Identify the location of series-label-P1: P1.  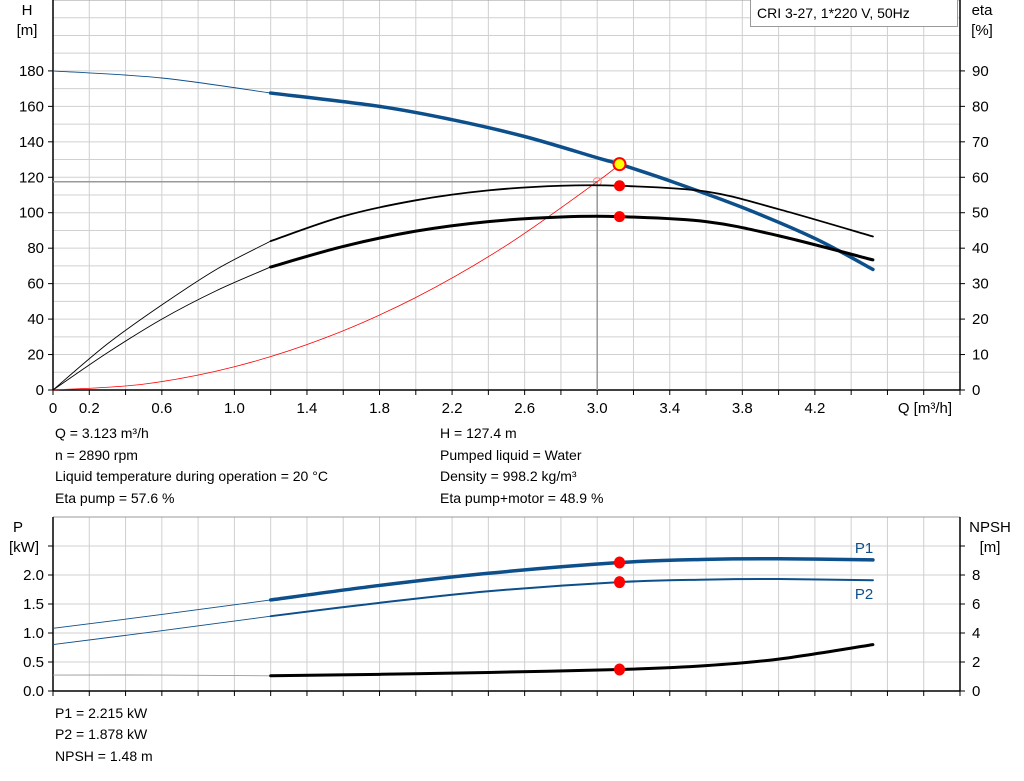
(864, 548).